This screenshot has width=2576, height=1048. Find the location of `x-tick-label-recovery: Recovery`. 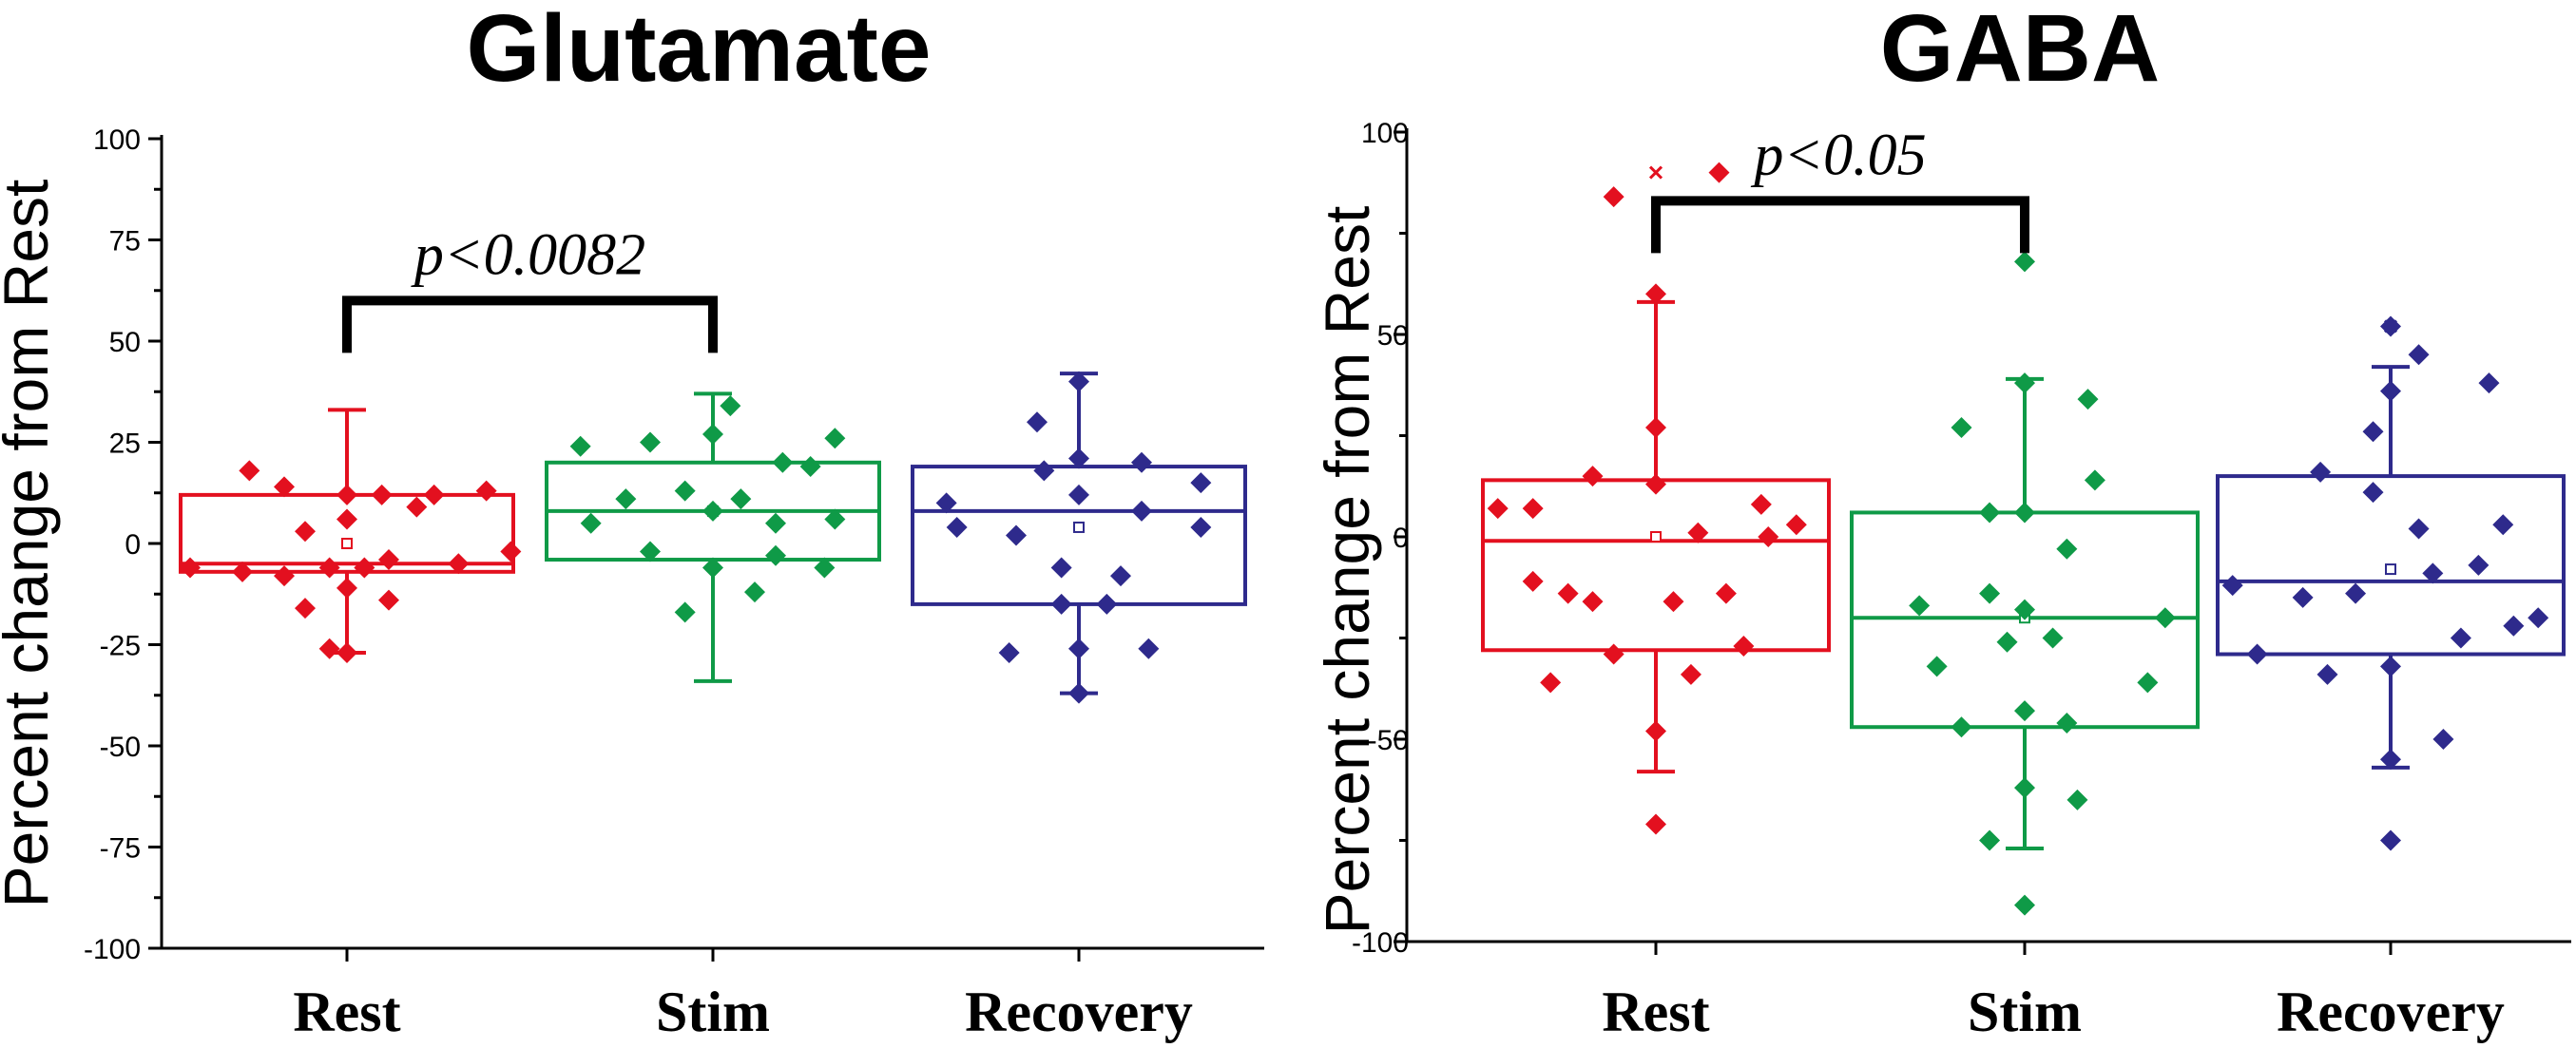

x-tick-label-recovery: Recovery is located at coordinates (2391, 1012).